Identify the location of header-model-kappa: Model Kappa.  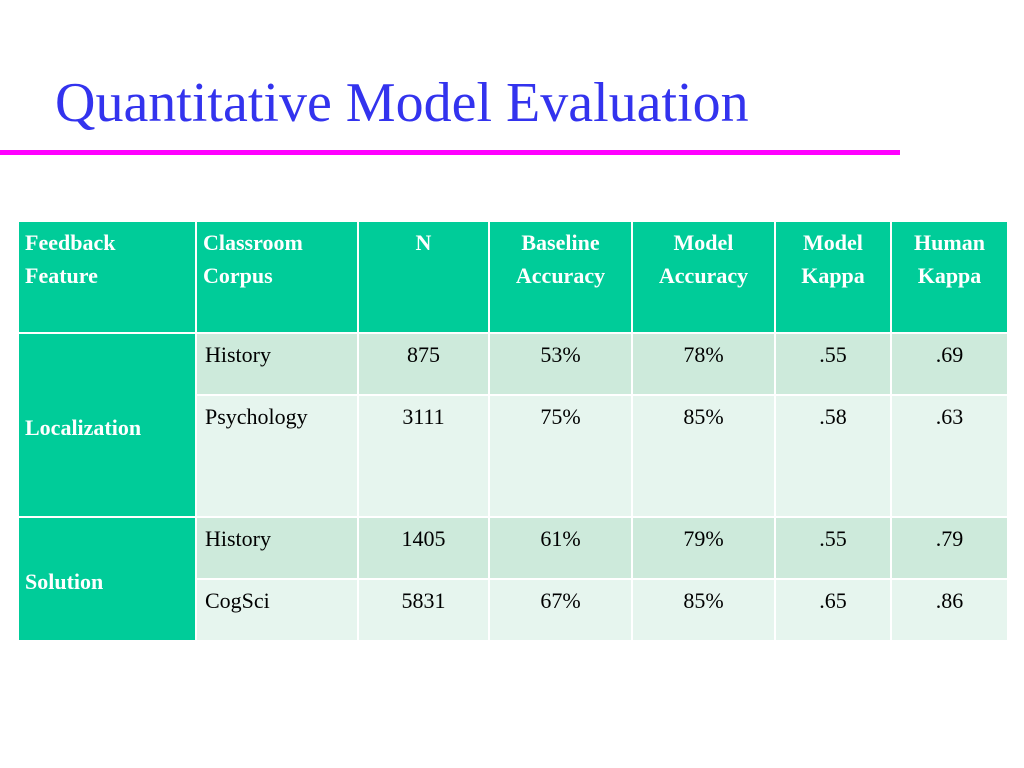
(833, 277).